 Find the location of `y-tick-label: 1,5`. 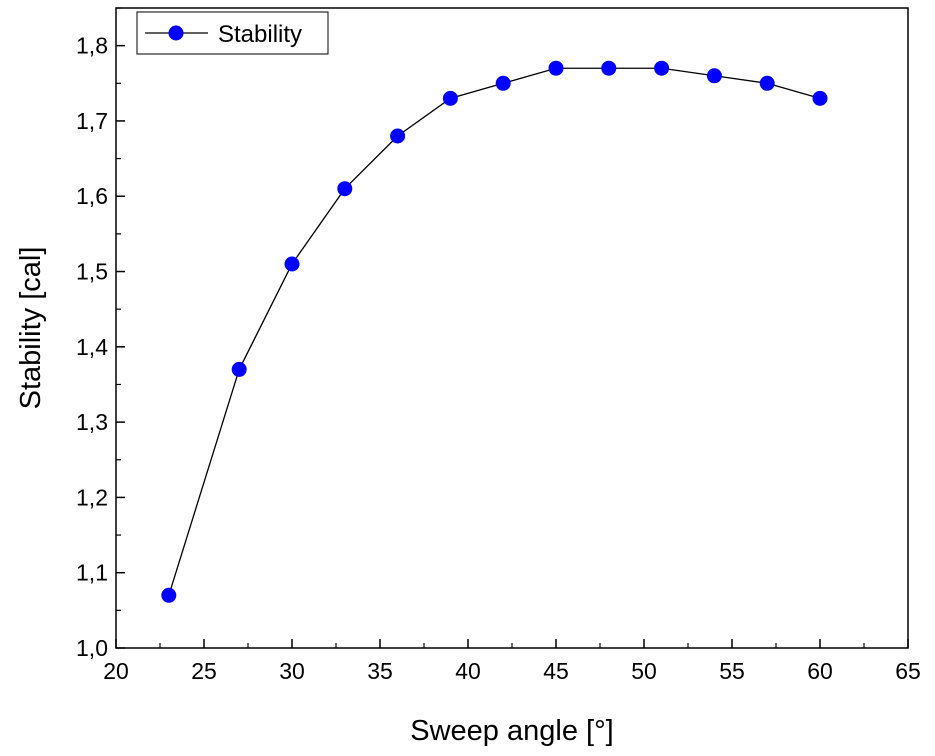

y-tick-label: 1,5 is located at coordinates (92, 272).